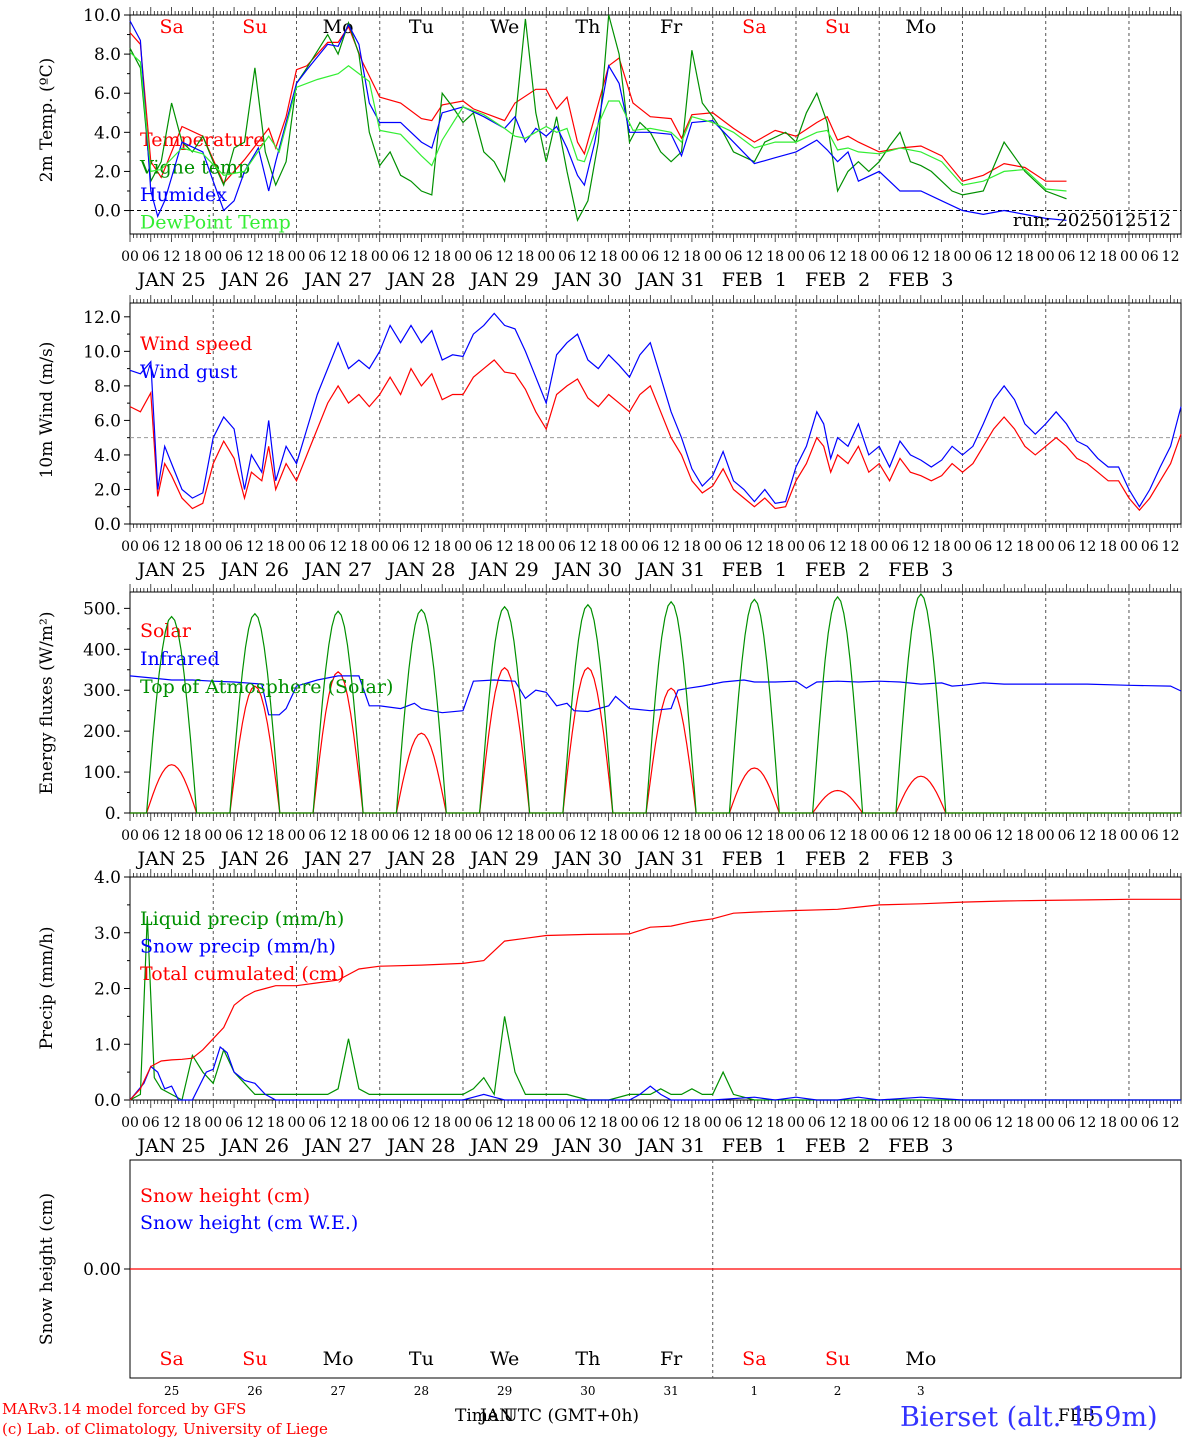 Image resolution: width=1194 pixels, height=1440 pixels. Describe the element at coordinates (107, 55) in the screenshot. I see `y-tick-label: 8.0` at that location.